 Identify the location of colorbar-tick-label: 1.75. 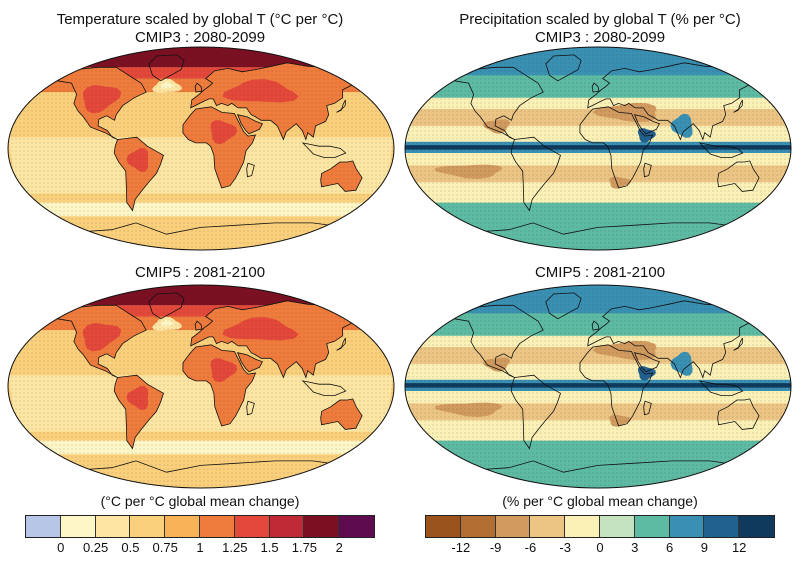
(304, 547).